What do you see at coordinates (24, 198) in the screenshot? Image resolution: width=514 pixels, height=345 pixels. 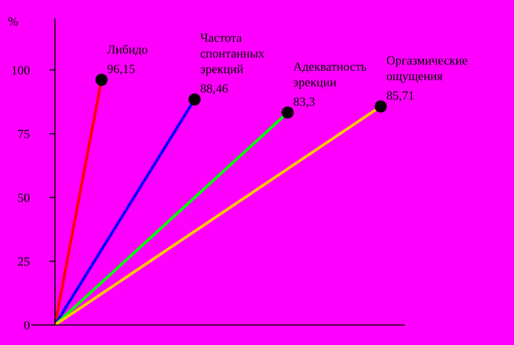 I see `y-tick-label: 50` at bounding box center [24, 198].